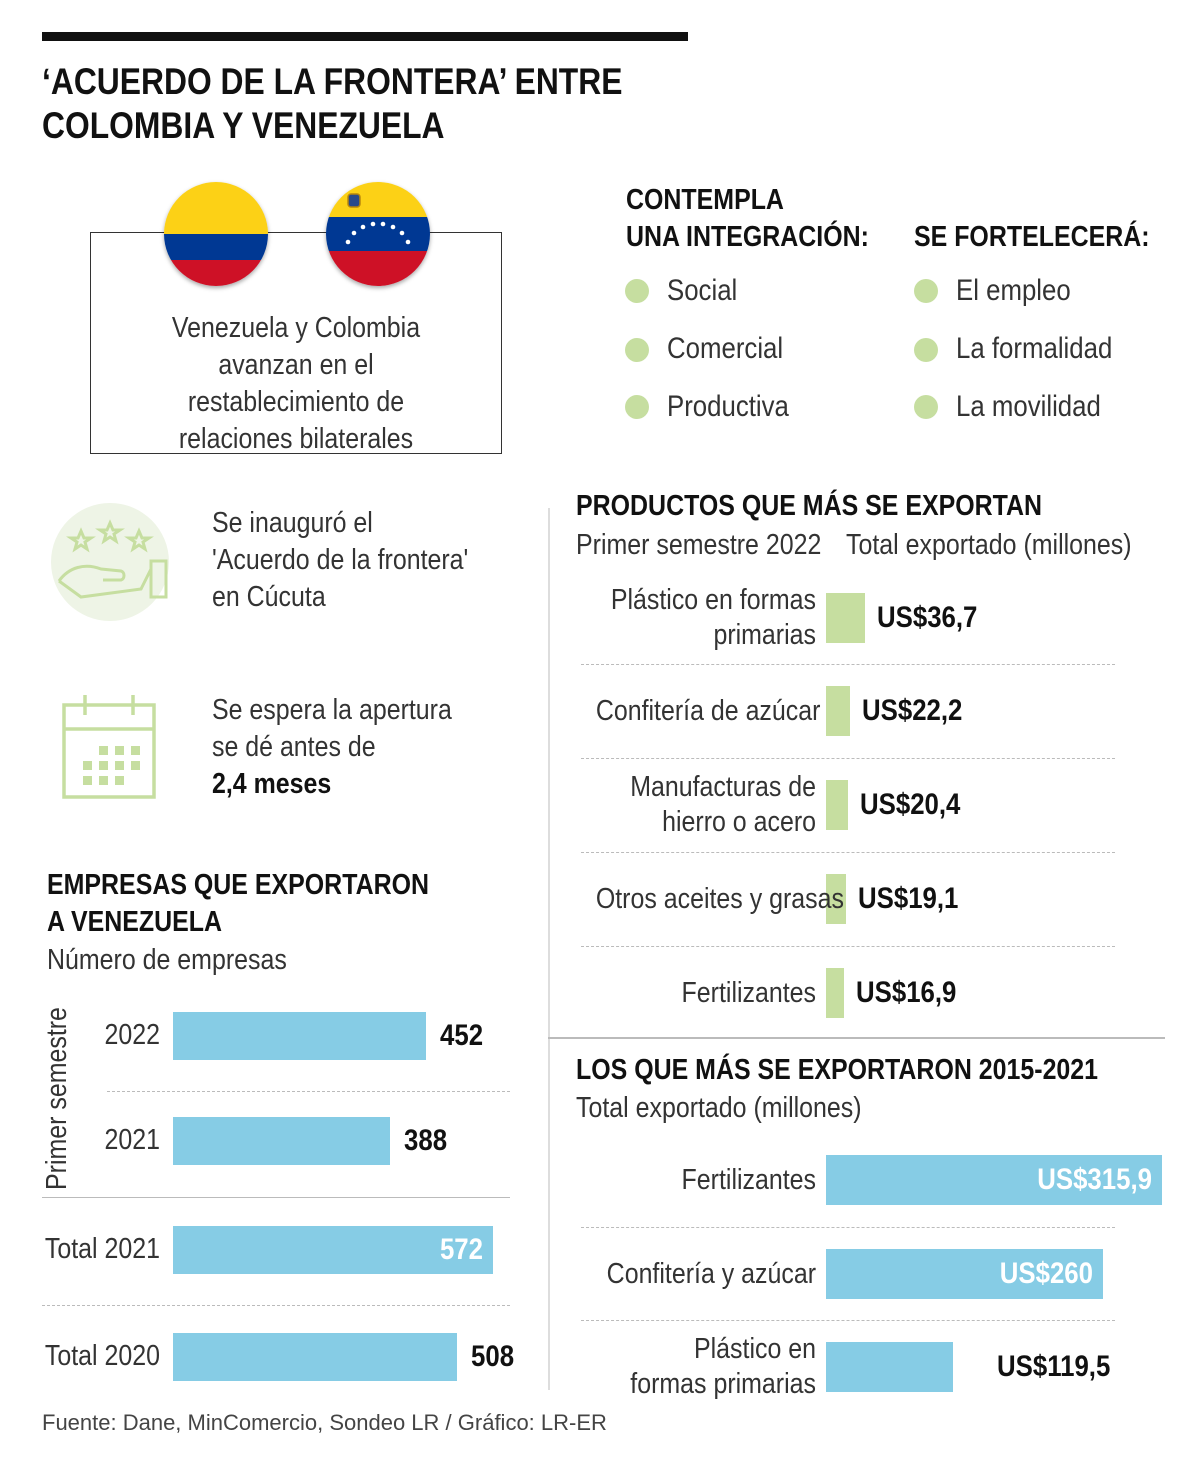 The width and height of the screenshot is (1200, 1474). Describe the element at coordinates (216, 234) in the screenshot. I see `colombia-flag-icon` at that location.